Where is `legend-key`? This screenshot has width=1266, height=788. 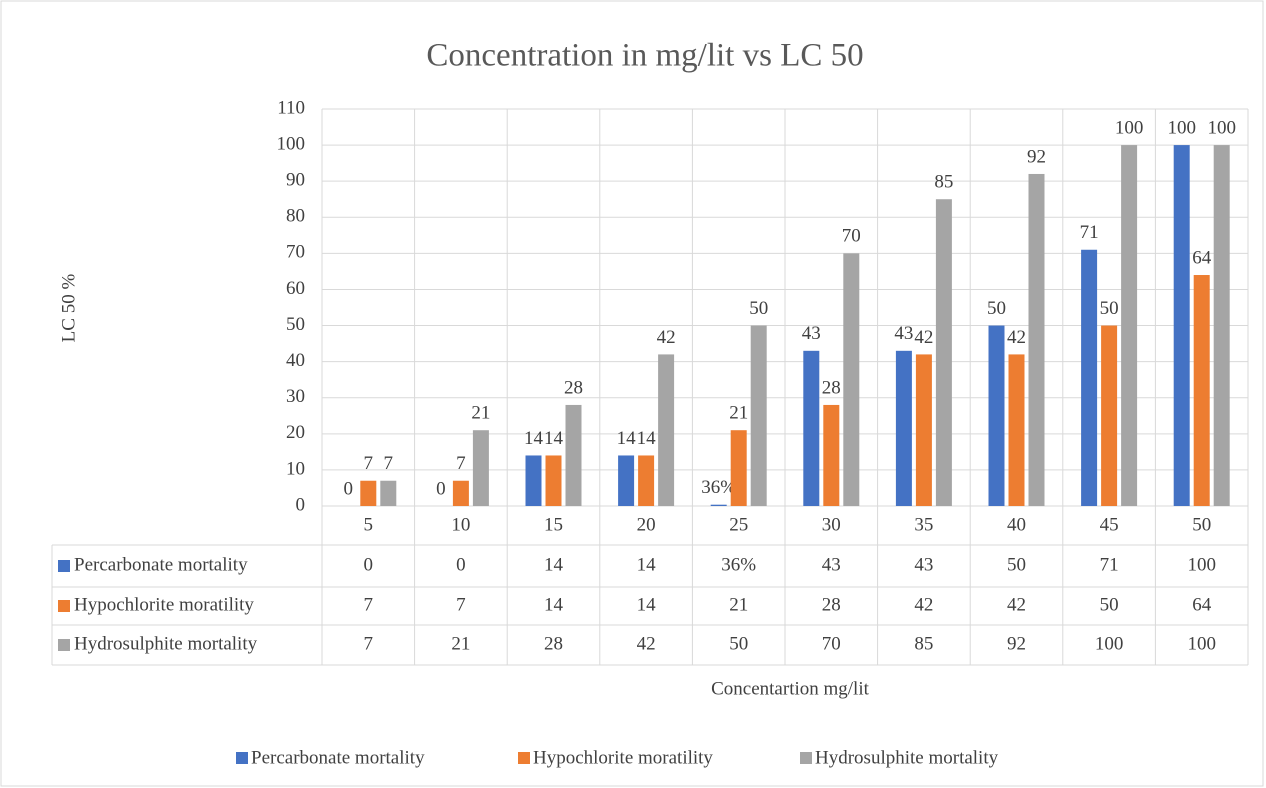 legend-key is located at coordinates (242, 758).